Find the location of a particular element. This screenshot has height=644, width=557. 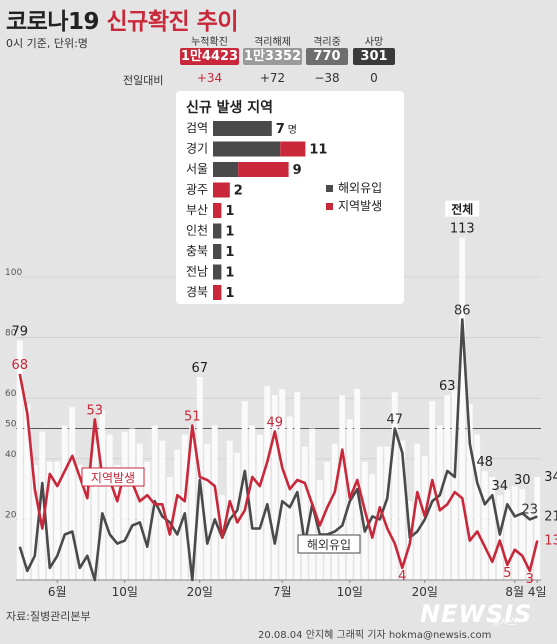

data-label: 30 is located at coordinates (522, 480).